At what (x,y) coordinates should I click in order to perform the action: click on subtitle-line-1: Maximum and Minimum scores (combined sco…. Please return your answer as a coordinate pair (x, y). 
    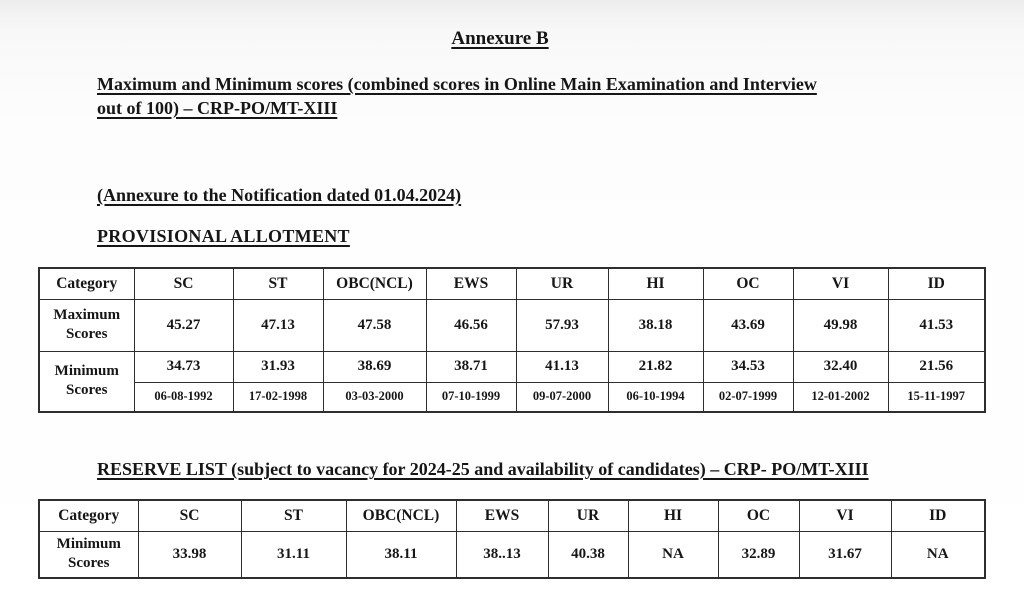
    Looking at the image, I should click on (457, 84).